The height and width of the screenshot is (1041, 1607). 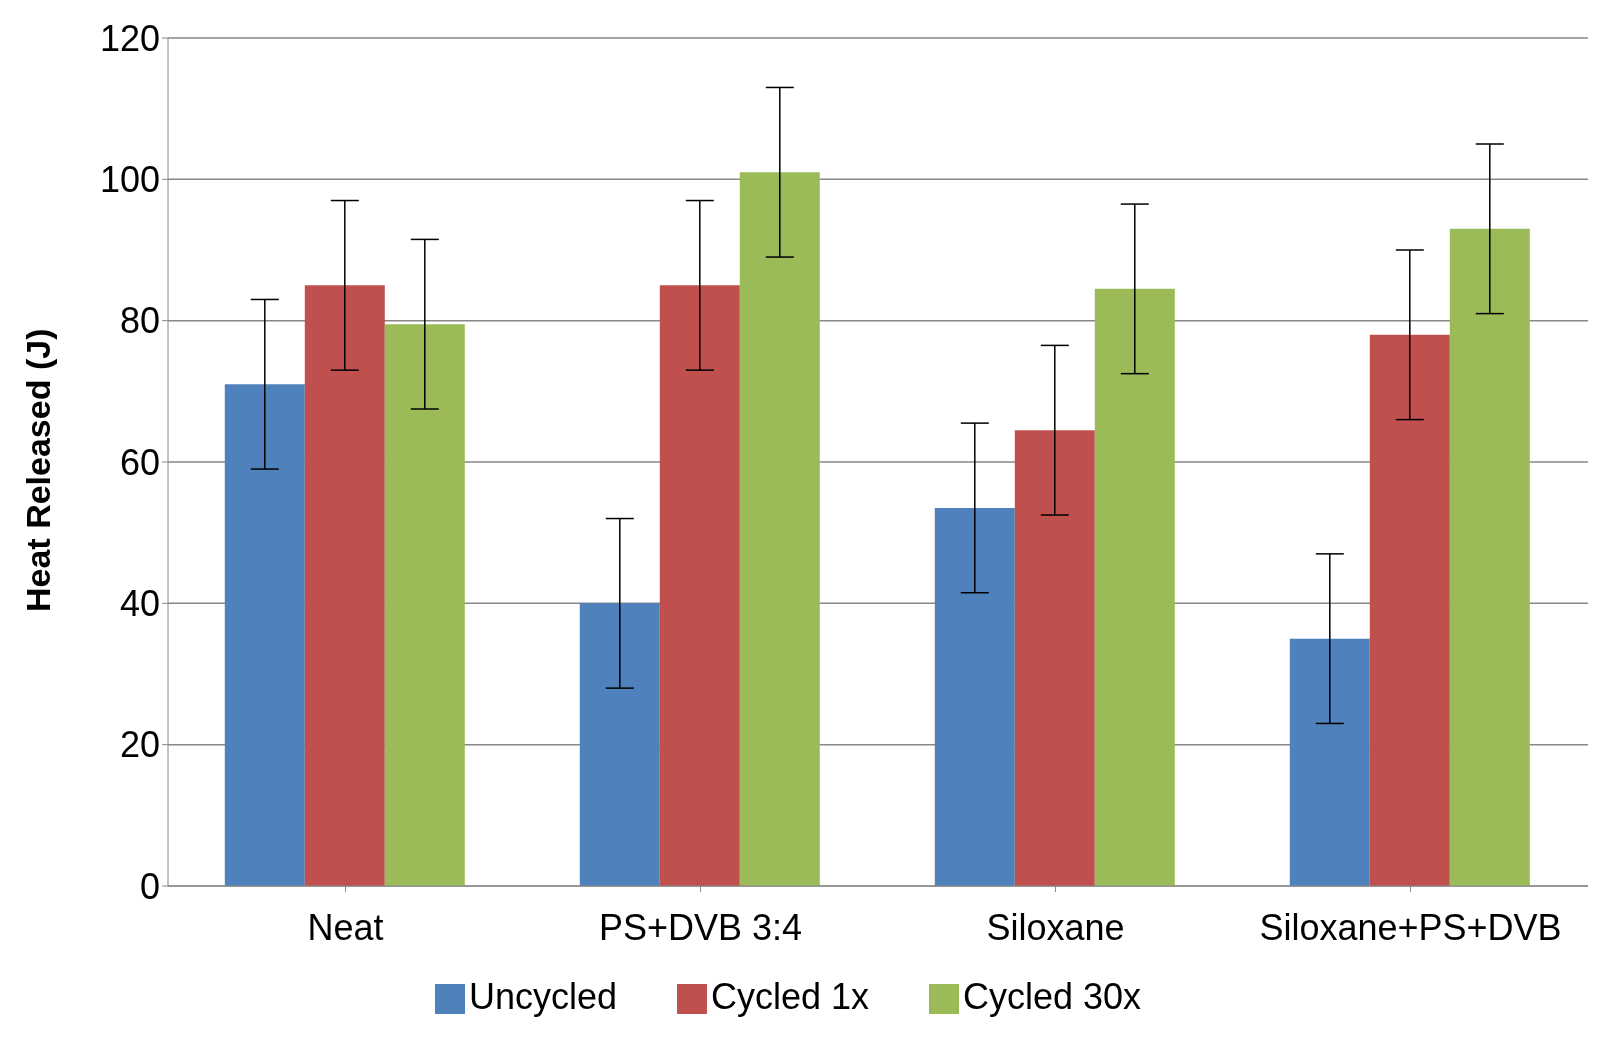 I want to click on y-tick-label: 20, so click(x=139, y=745).